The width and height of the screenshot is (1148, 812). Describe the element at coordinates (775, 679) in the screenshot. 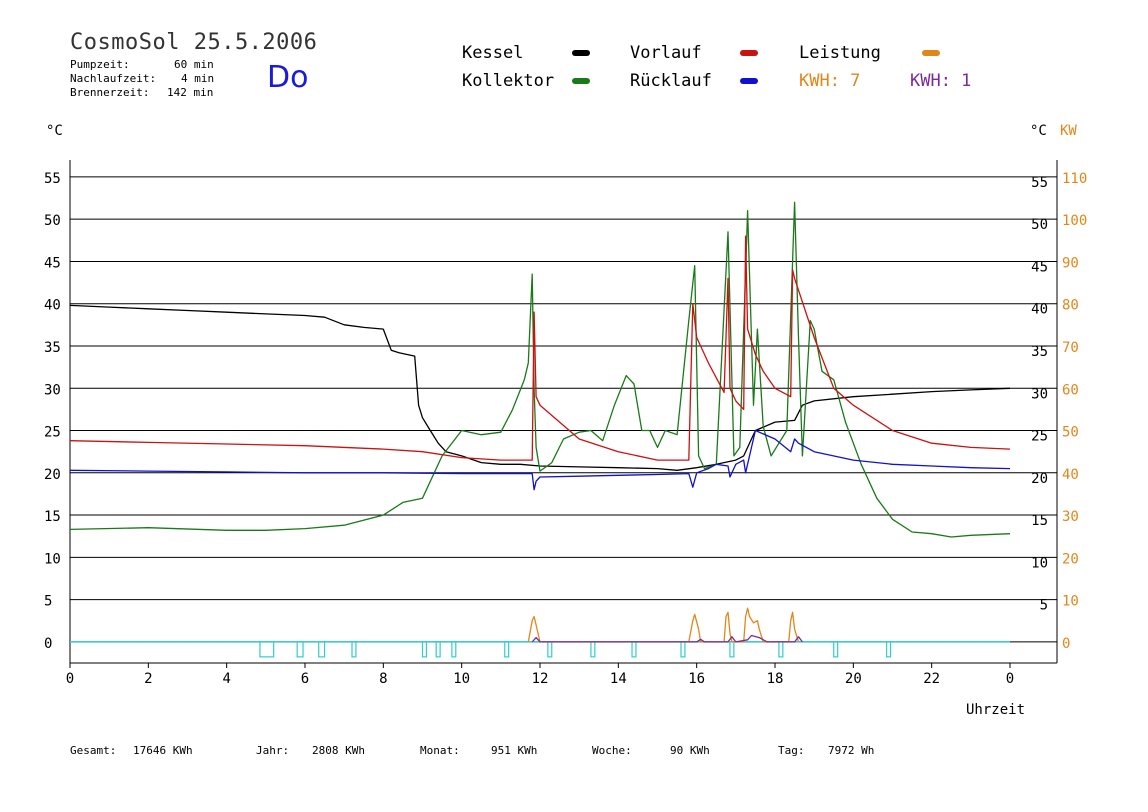

I see `x-tick-label: 18` at that location.